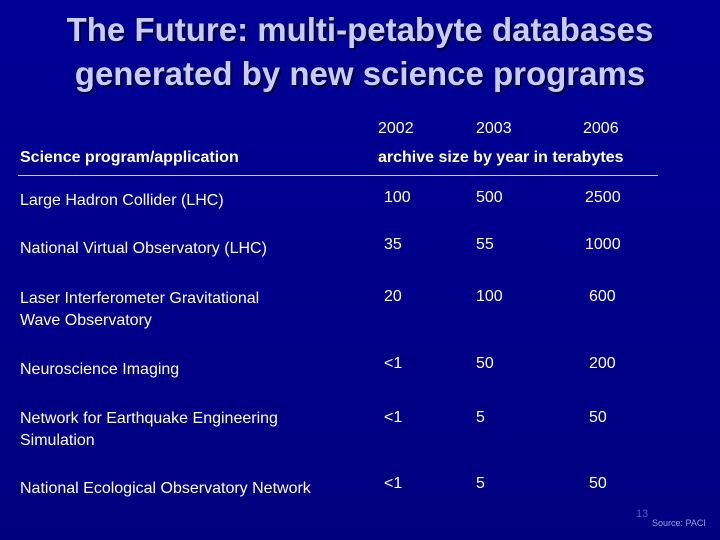 The image size is (720, 540). What do you see at coordinates (642, 514) in the screenshot?
I see `slide-number: 13` at bounding box center [642, 514].